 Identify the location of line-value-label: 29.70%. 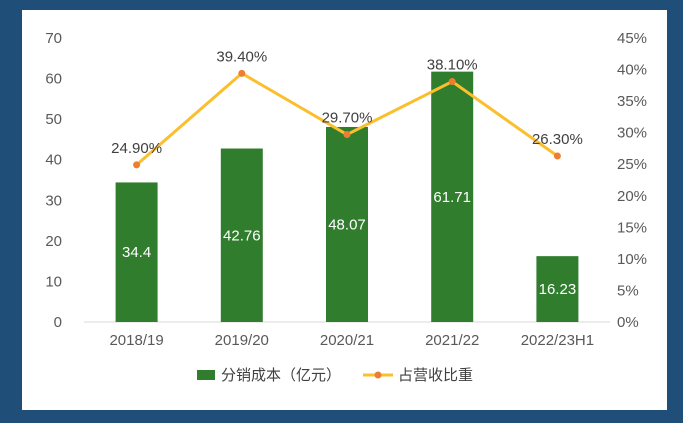
(347, 118).